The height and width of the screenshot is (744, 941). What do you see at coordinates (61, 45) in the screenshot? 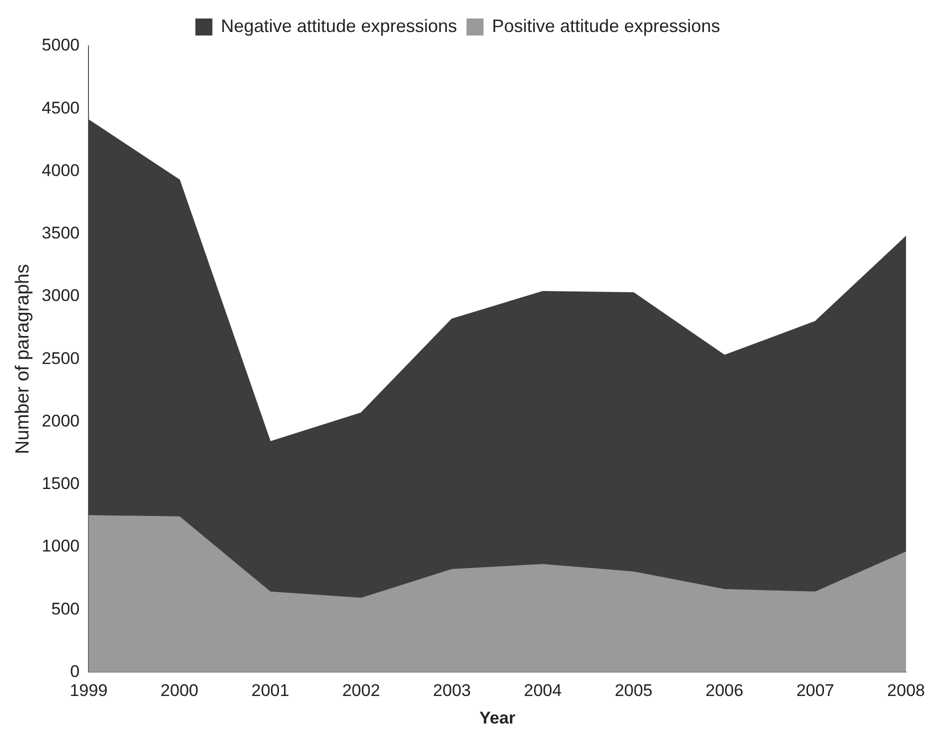
I see `y-tick-label: 5000` at bounding box center [61, 45].